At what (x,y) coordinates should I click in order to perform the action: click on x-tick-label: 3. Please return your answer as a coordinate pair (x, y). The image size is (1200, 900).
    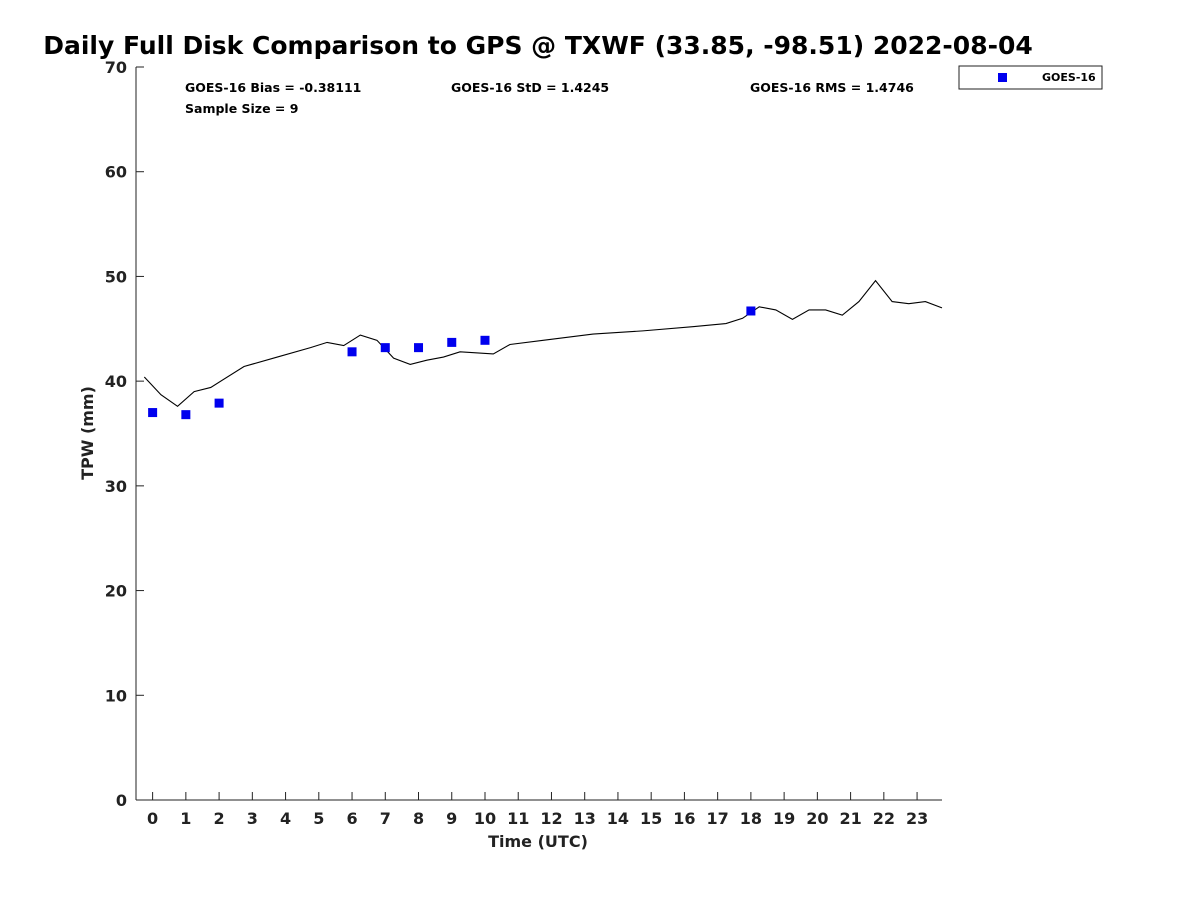
    Looking at the image, I should click on (252, 818).